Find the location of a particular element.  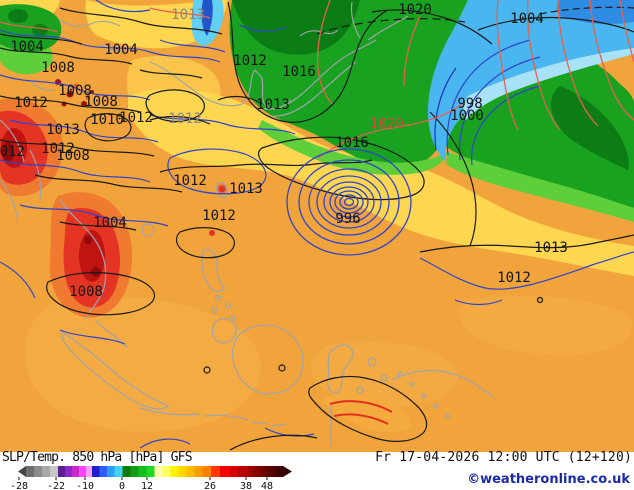

copyright-link: ©weatheronline.co.uk is located at coordinates (548, 479).